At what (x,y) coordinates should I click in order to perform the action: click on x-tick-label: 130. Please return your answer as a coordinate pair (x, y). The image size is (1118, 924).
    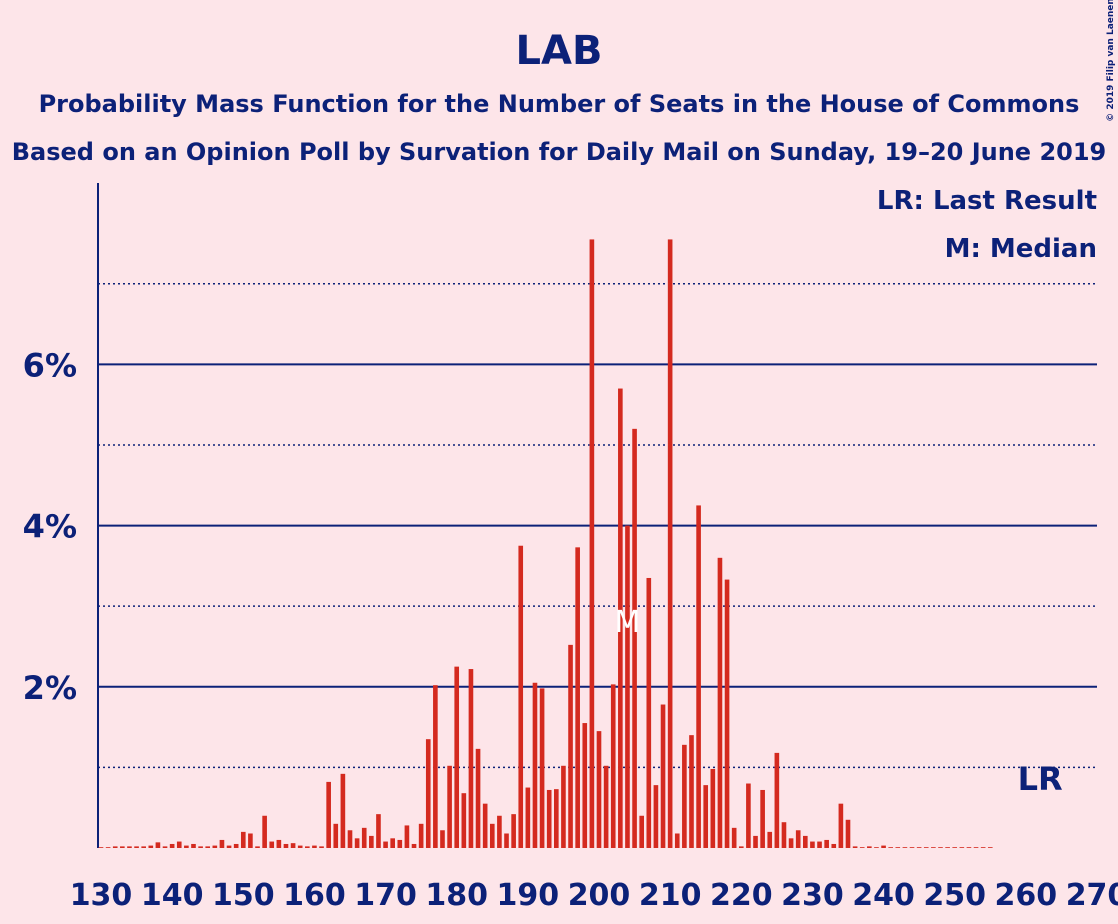
    Looking at the image, I should click on (101, 895).